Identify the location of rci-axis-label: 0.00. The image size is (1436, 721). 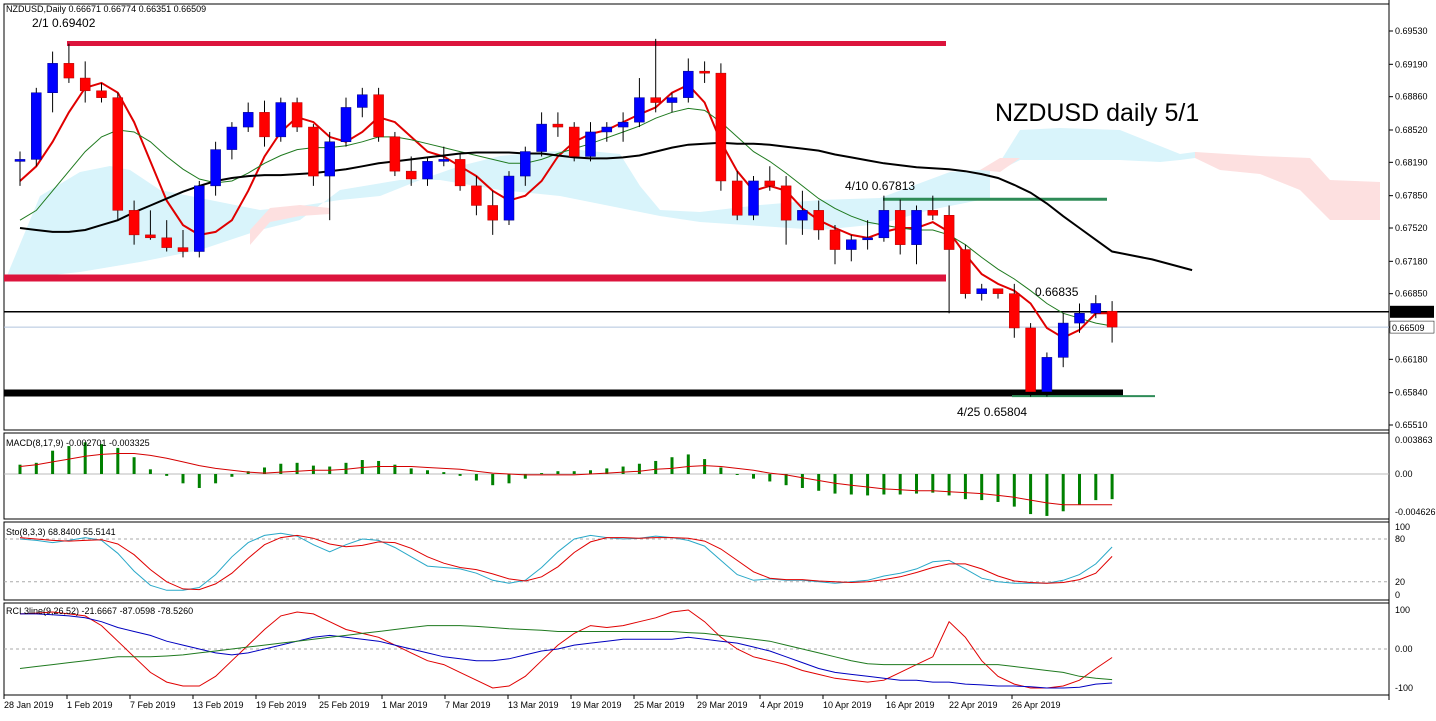
(1404, 649).